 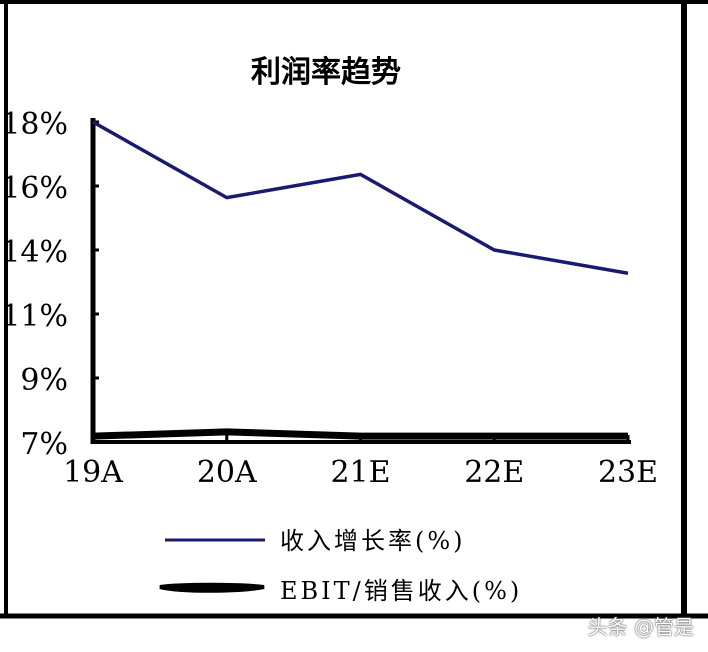 I want to click on x-tick-label: 21E, so click(x=360, y=472).